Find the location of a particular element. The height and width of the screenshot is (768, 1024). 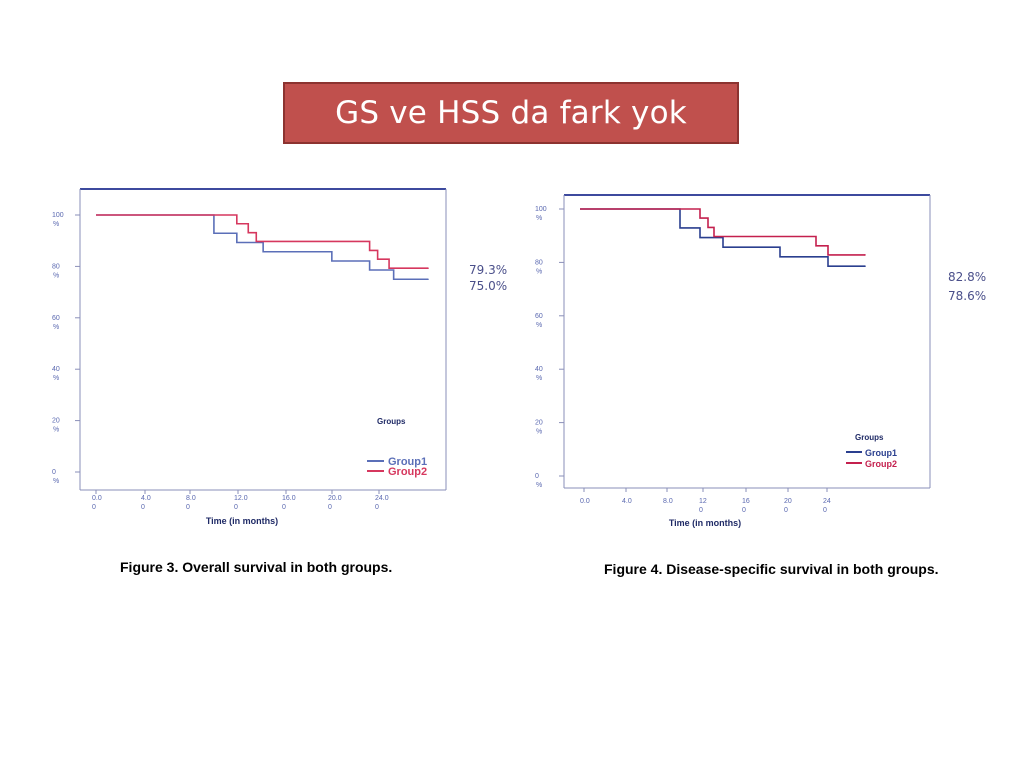

slide-title: GS ve HSS da fark yok is located at coordinates (511, 113).